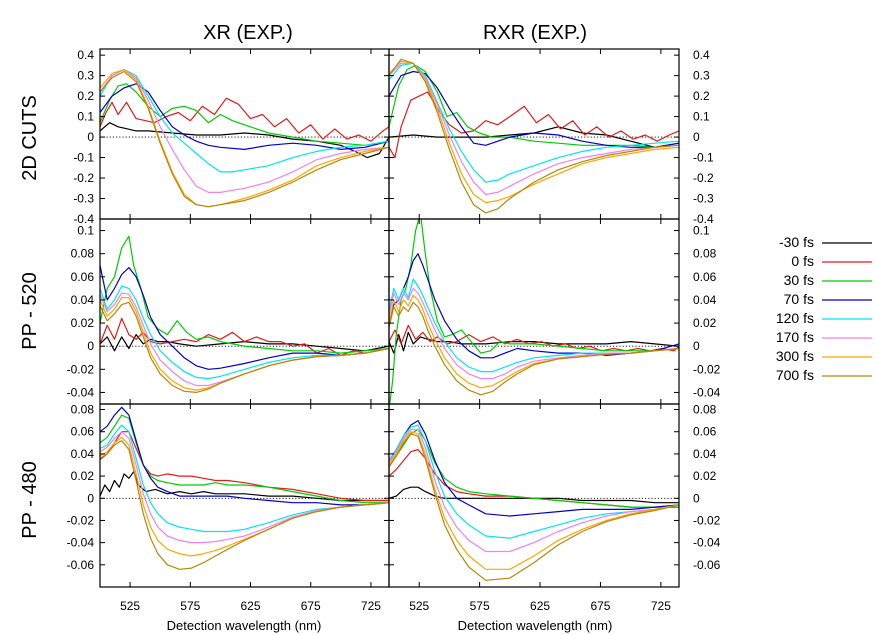 Image resolution: width=875 pixels, height=635 pixels. What do you see at coordinates (799, 280) in the screenshot?
I see `legend-label: 30 fs` at bounding box center [799, 280].